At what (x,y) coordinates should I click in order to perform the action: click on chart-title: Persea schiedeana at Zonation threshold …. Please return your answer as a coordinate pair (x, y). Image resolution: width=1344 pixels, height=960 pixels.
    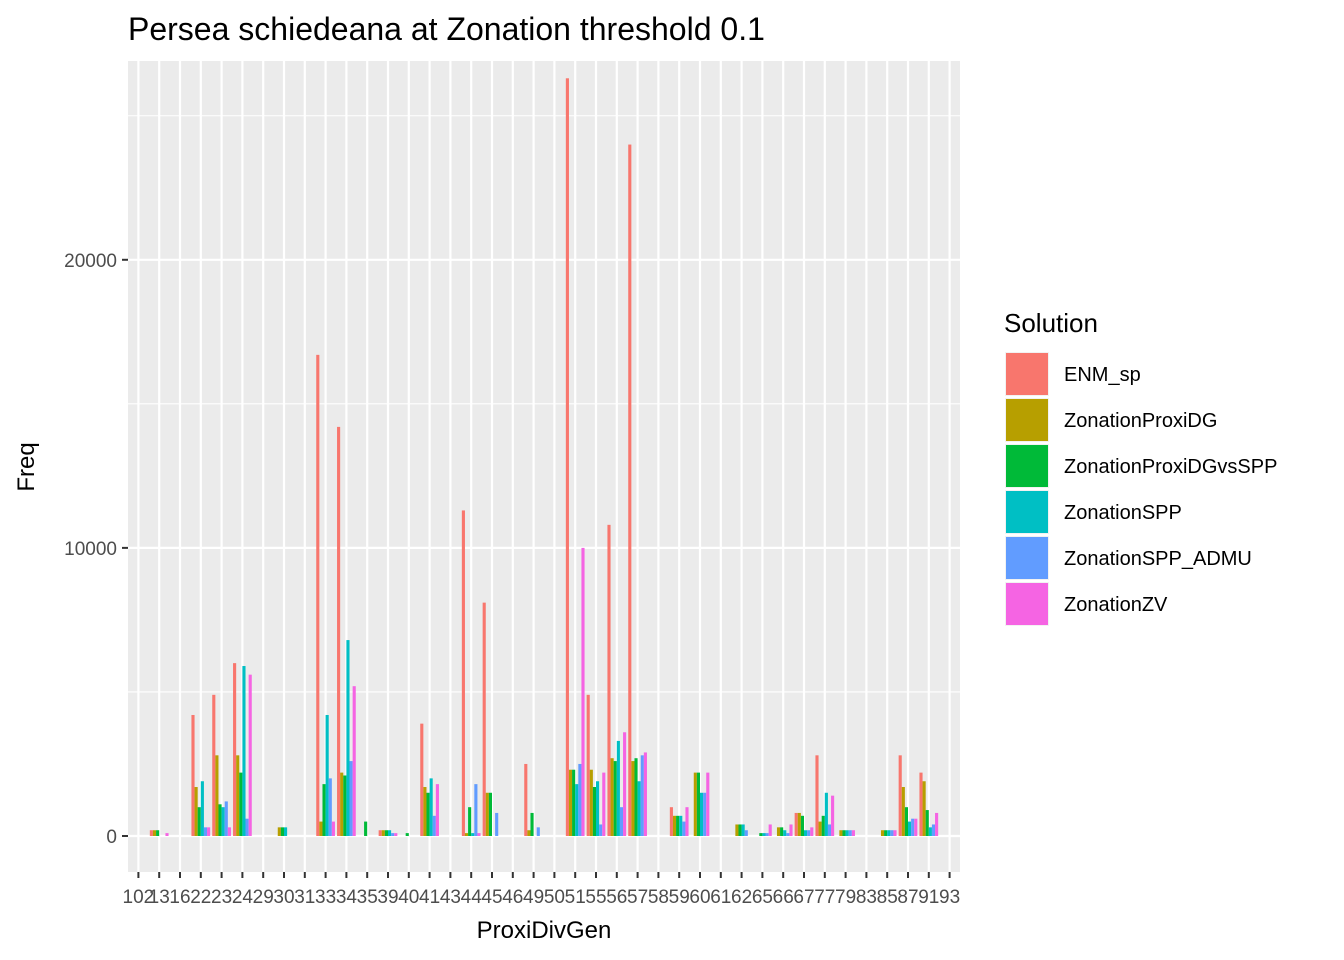
    Looking at the image, I should click on (446, 29).